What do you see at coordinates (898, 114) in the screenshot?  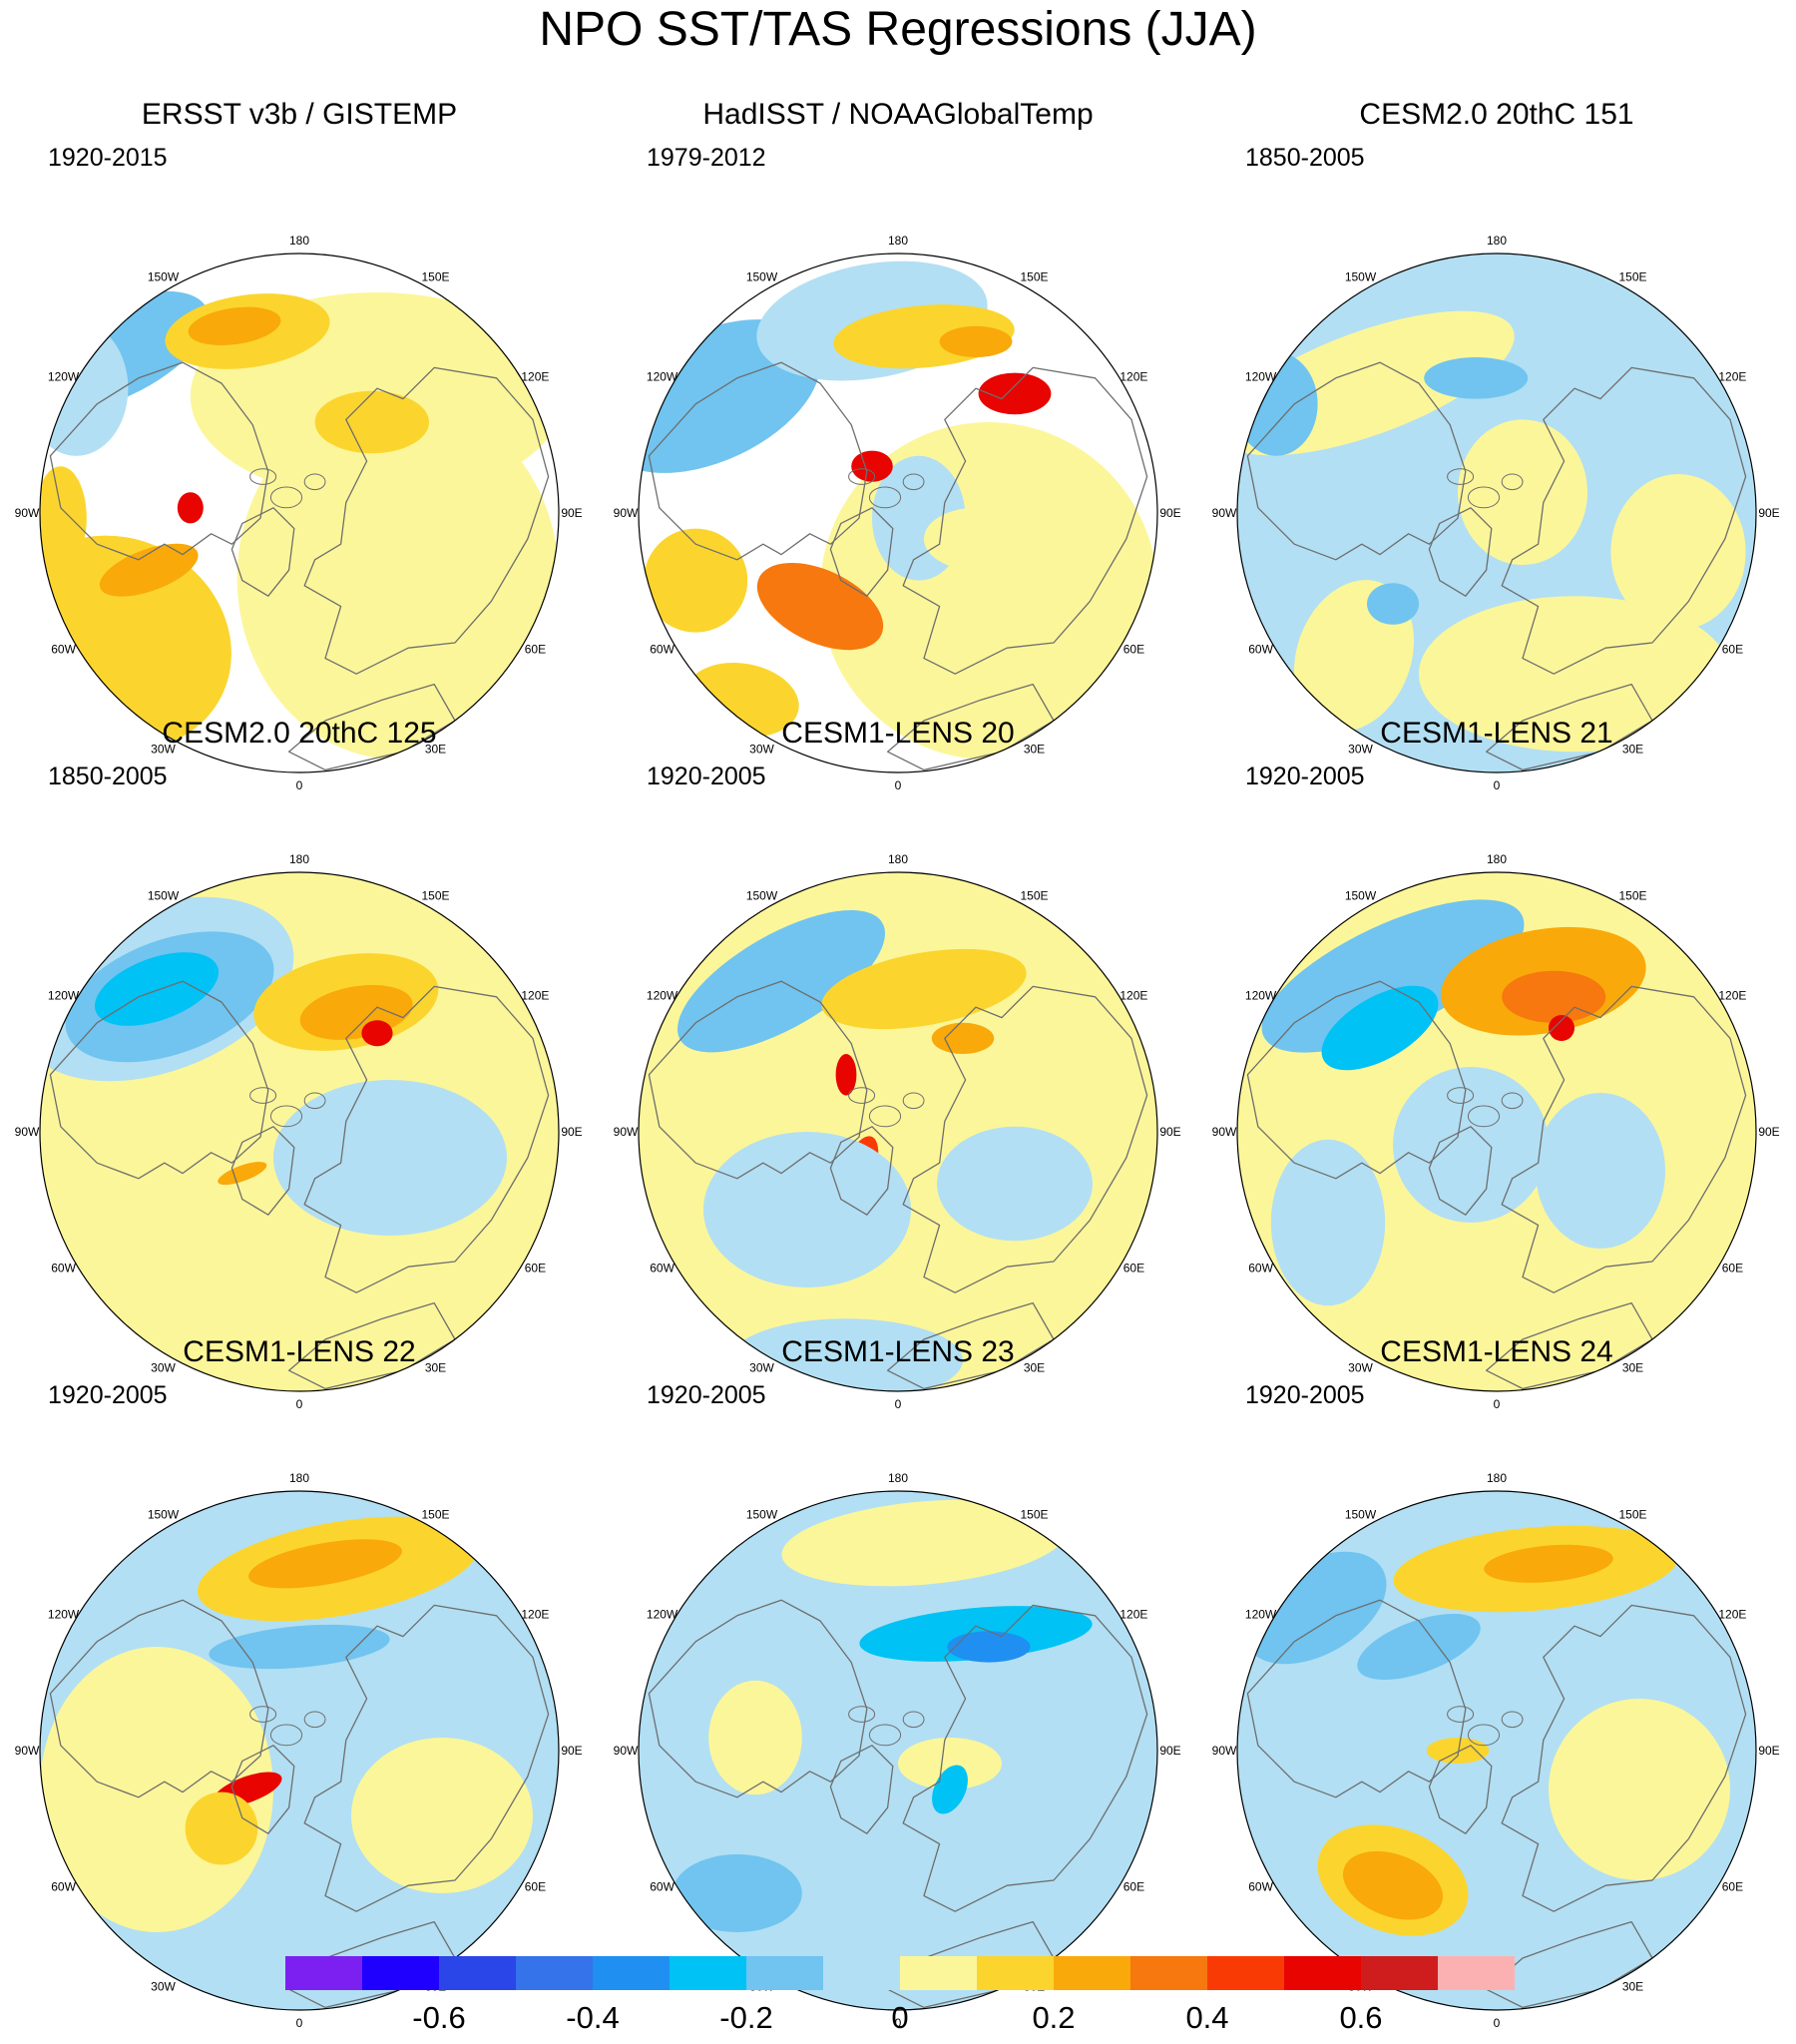 I see `panel-title: HadISST / NOAAGlobalTemp` at bounding box center [898, 114].